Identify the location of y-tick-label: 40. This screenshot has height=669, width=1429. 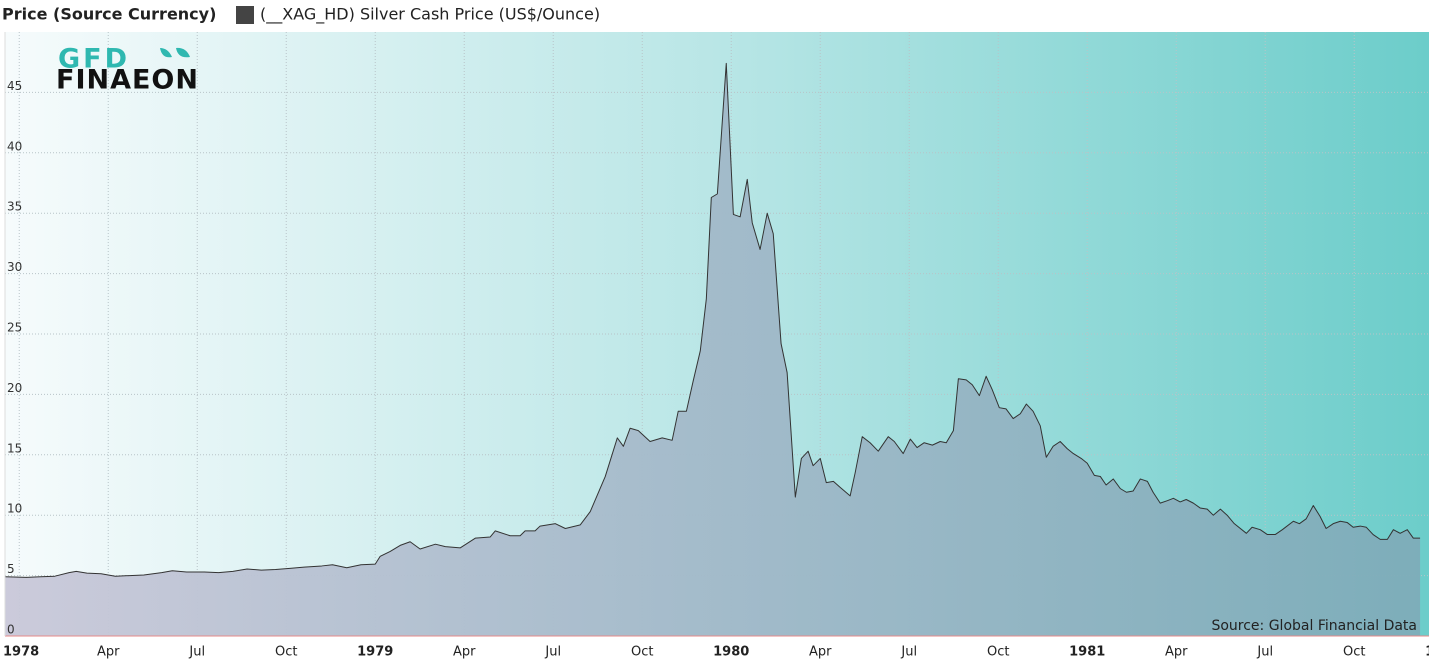
(14, 146).